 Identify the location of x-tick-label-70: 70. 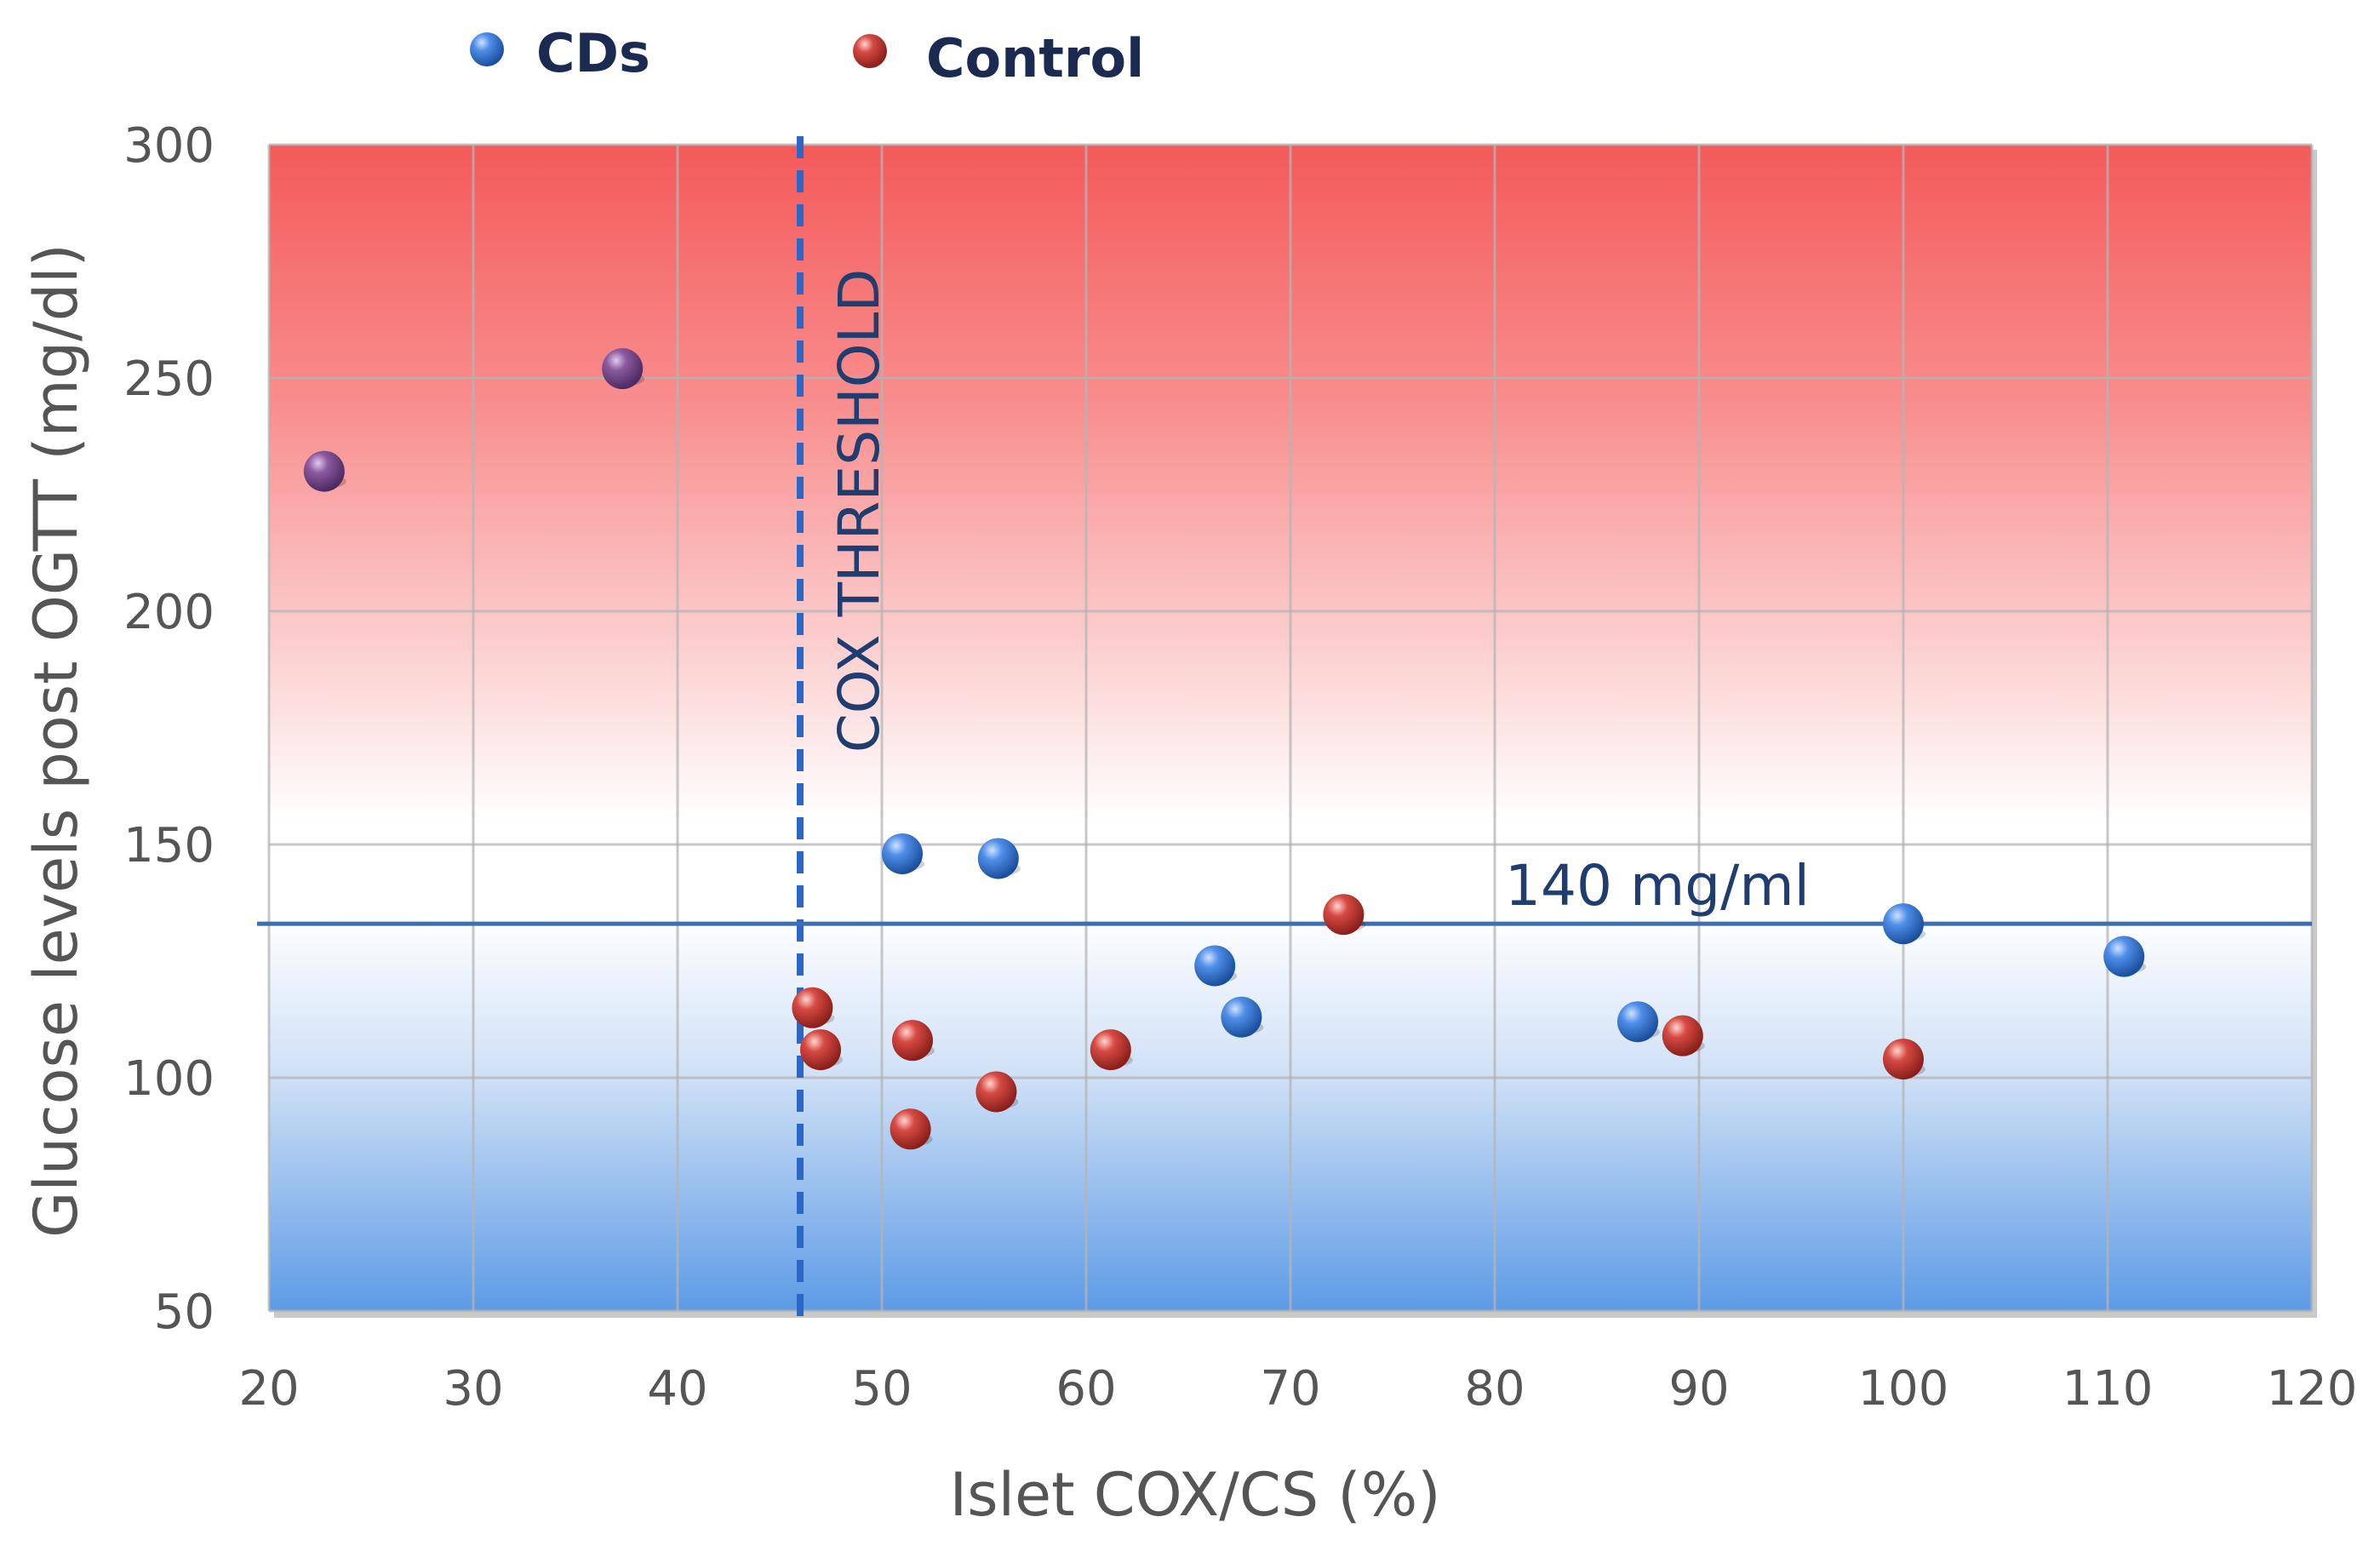
(1290, 1389).